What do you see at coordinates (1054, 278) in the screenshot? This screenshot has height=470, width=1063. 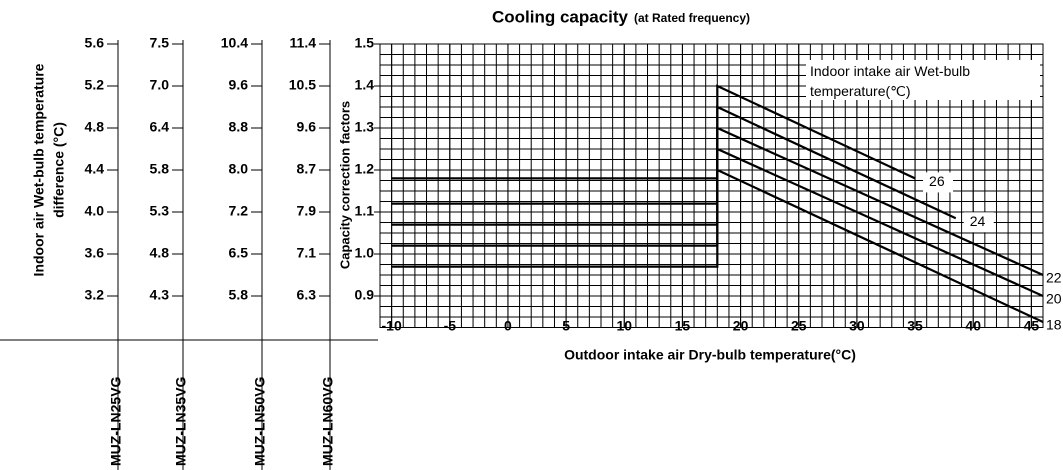 I see `series-label: 22` at bounding box center [1054, 278].